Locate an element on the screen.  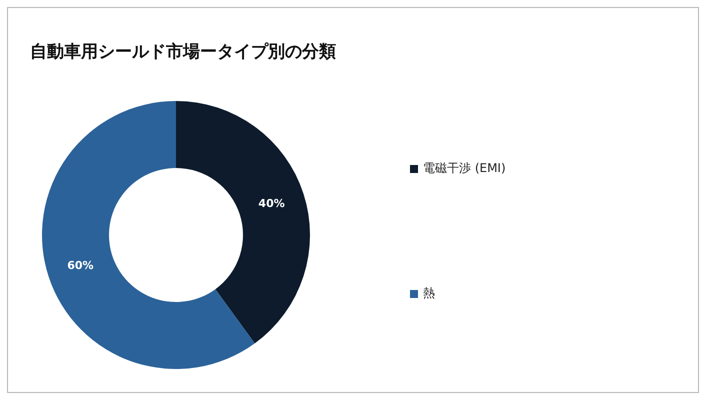
data-label: 40% is located at coordinates (271, 203).